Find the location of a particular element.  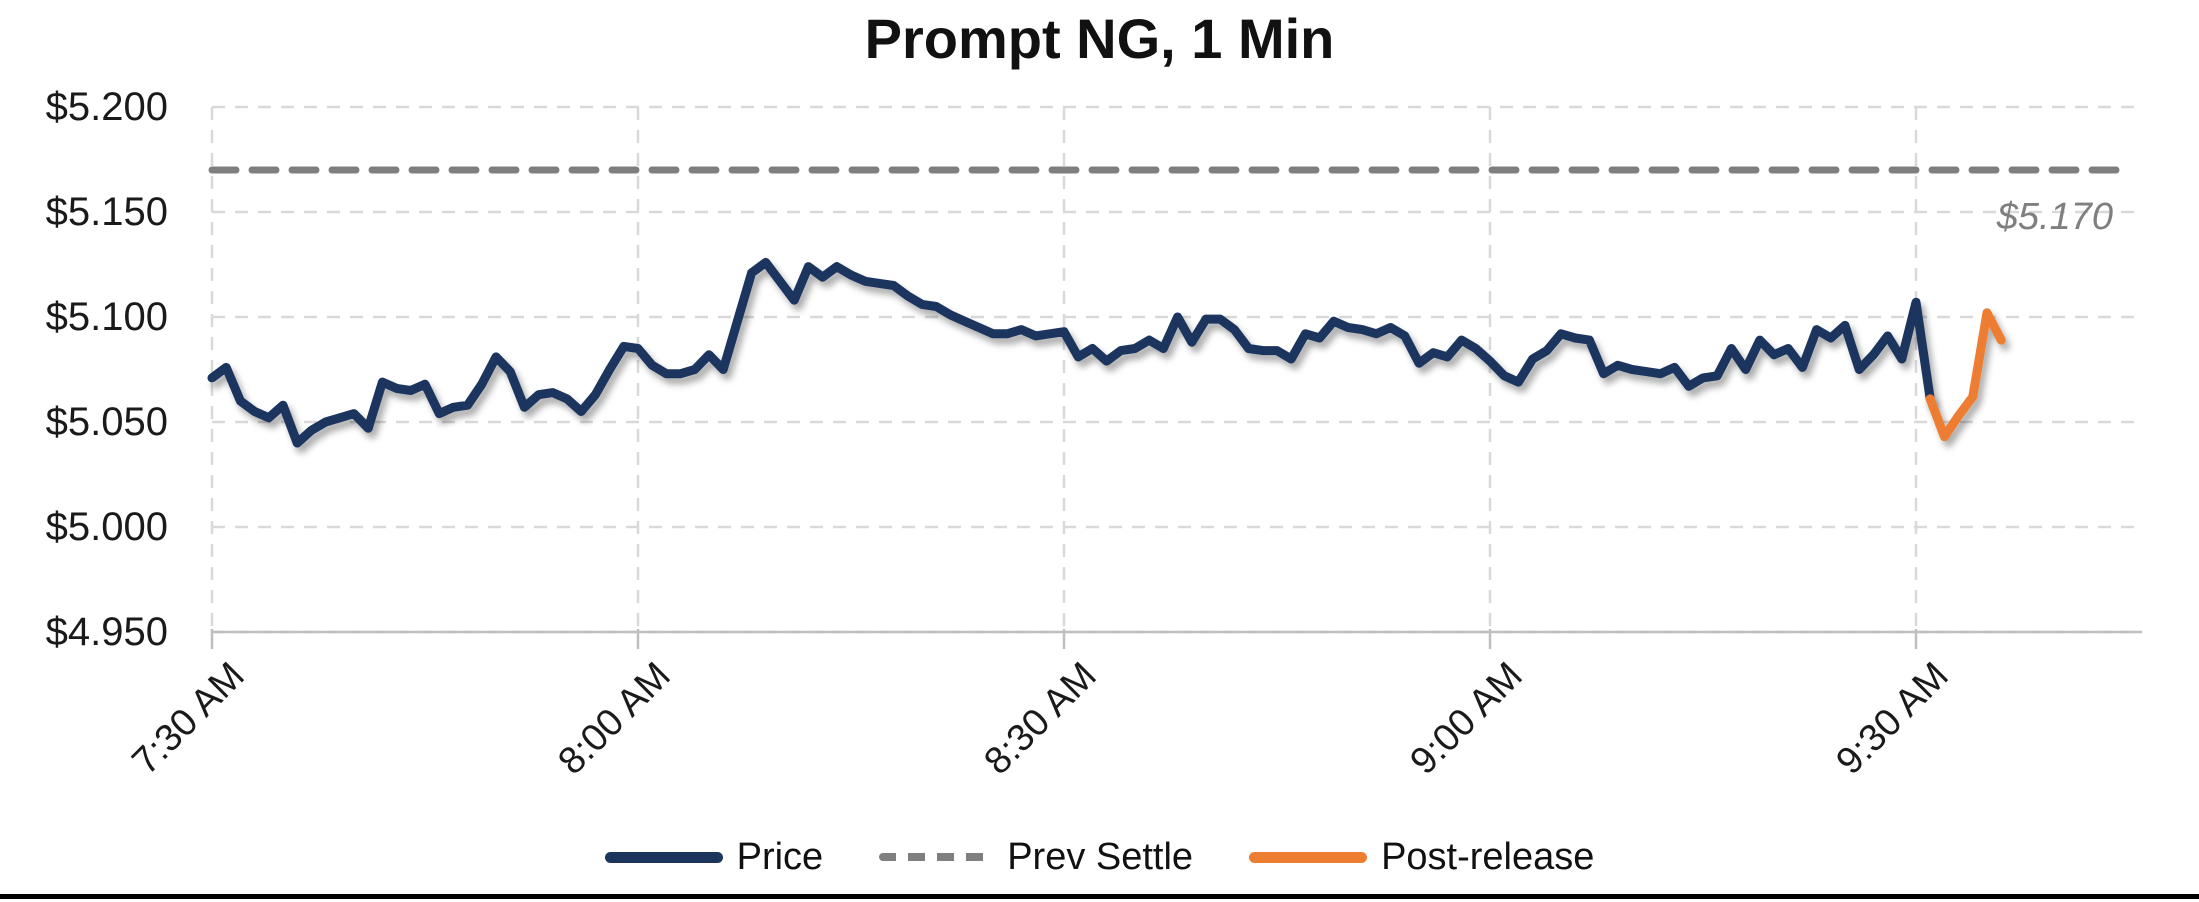

prev-settle-annotation: $5.170 is located at coordinates (2054, 217).